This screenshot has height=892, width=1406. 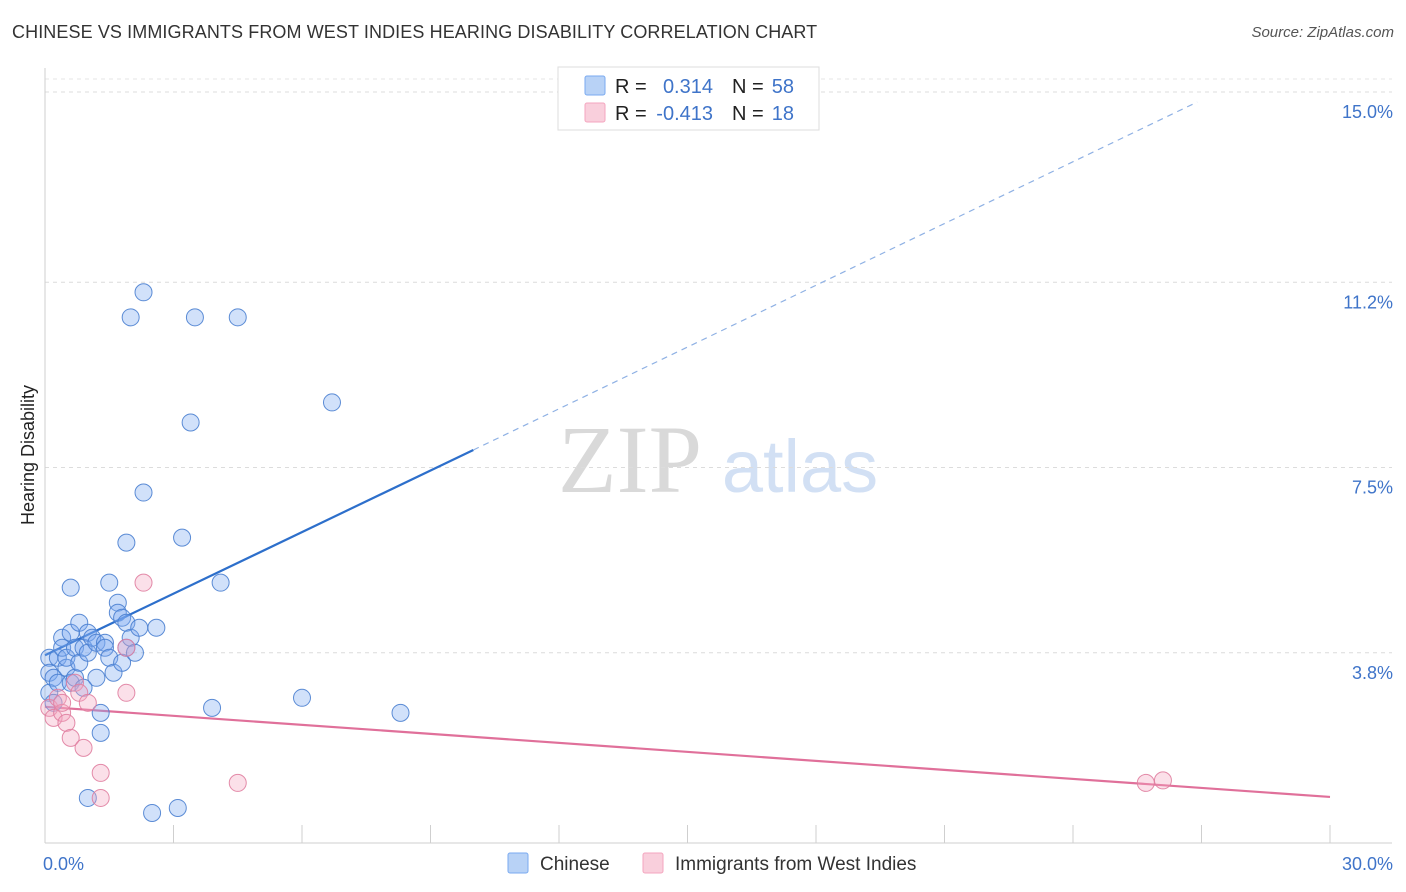 I want to click on legend-swatch-west-indies, so click(x=595, y=112).